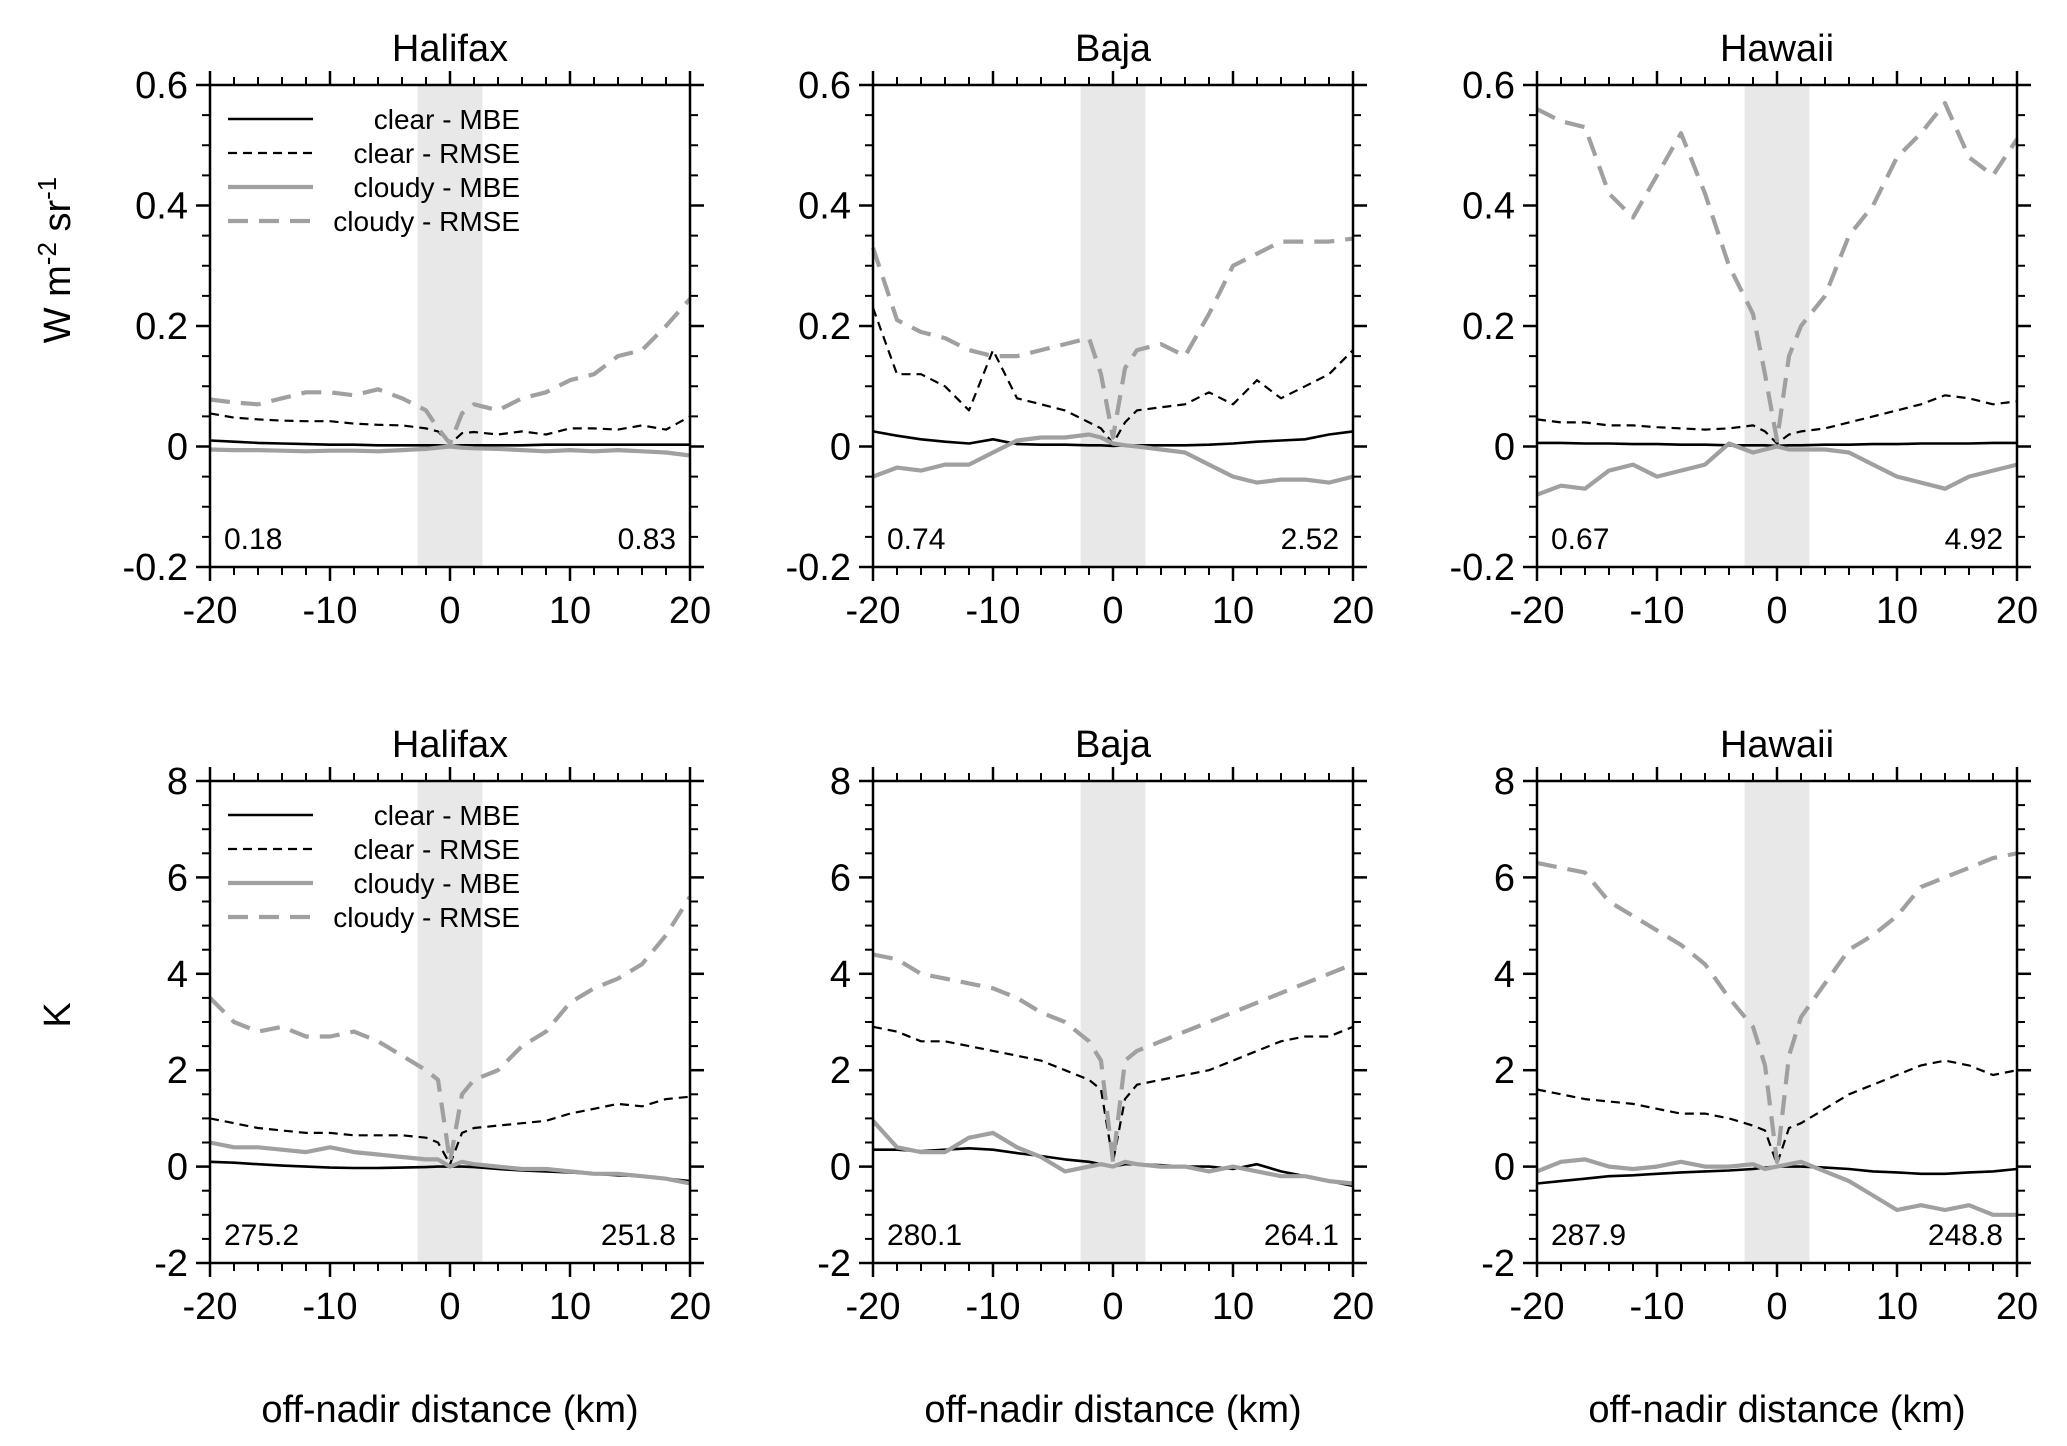  I want to click on y-tick-label: 0.6, so click(1488, 86).